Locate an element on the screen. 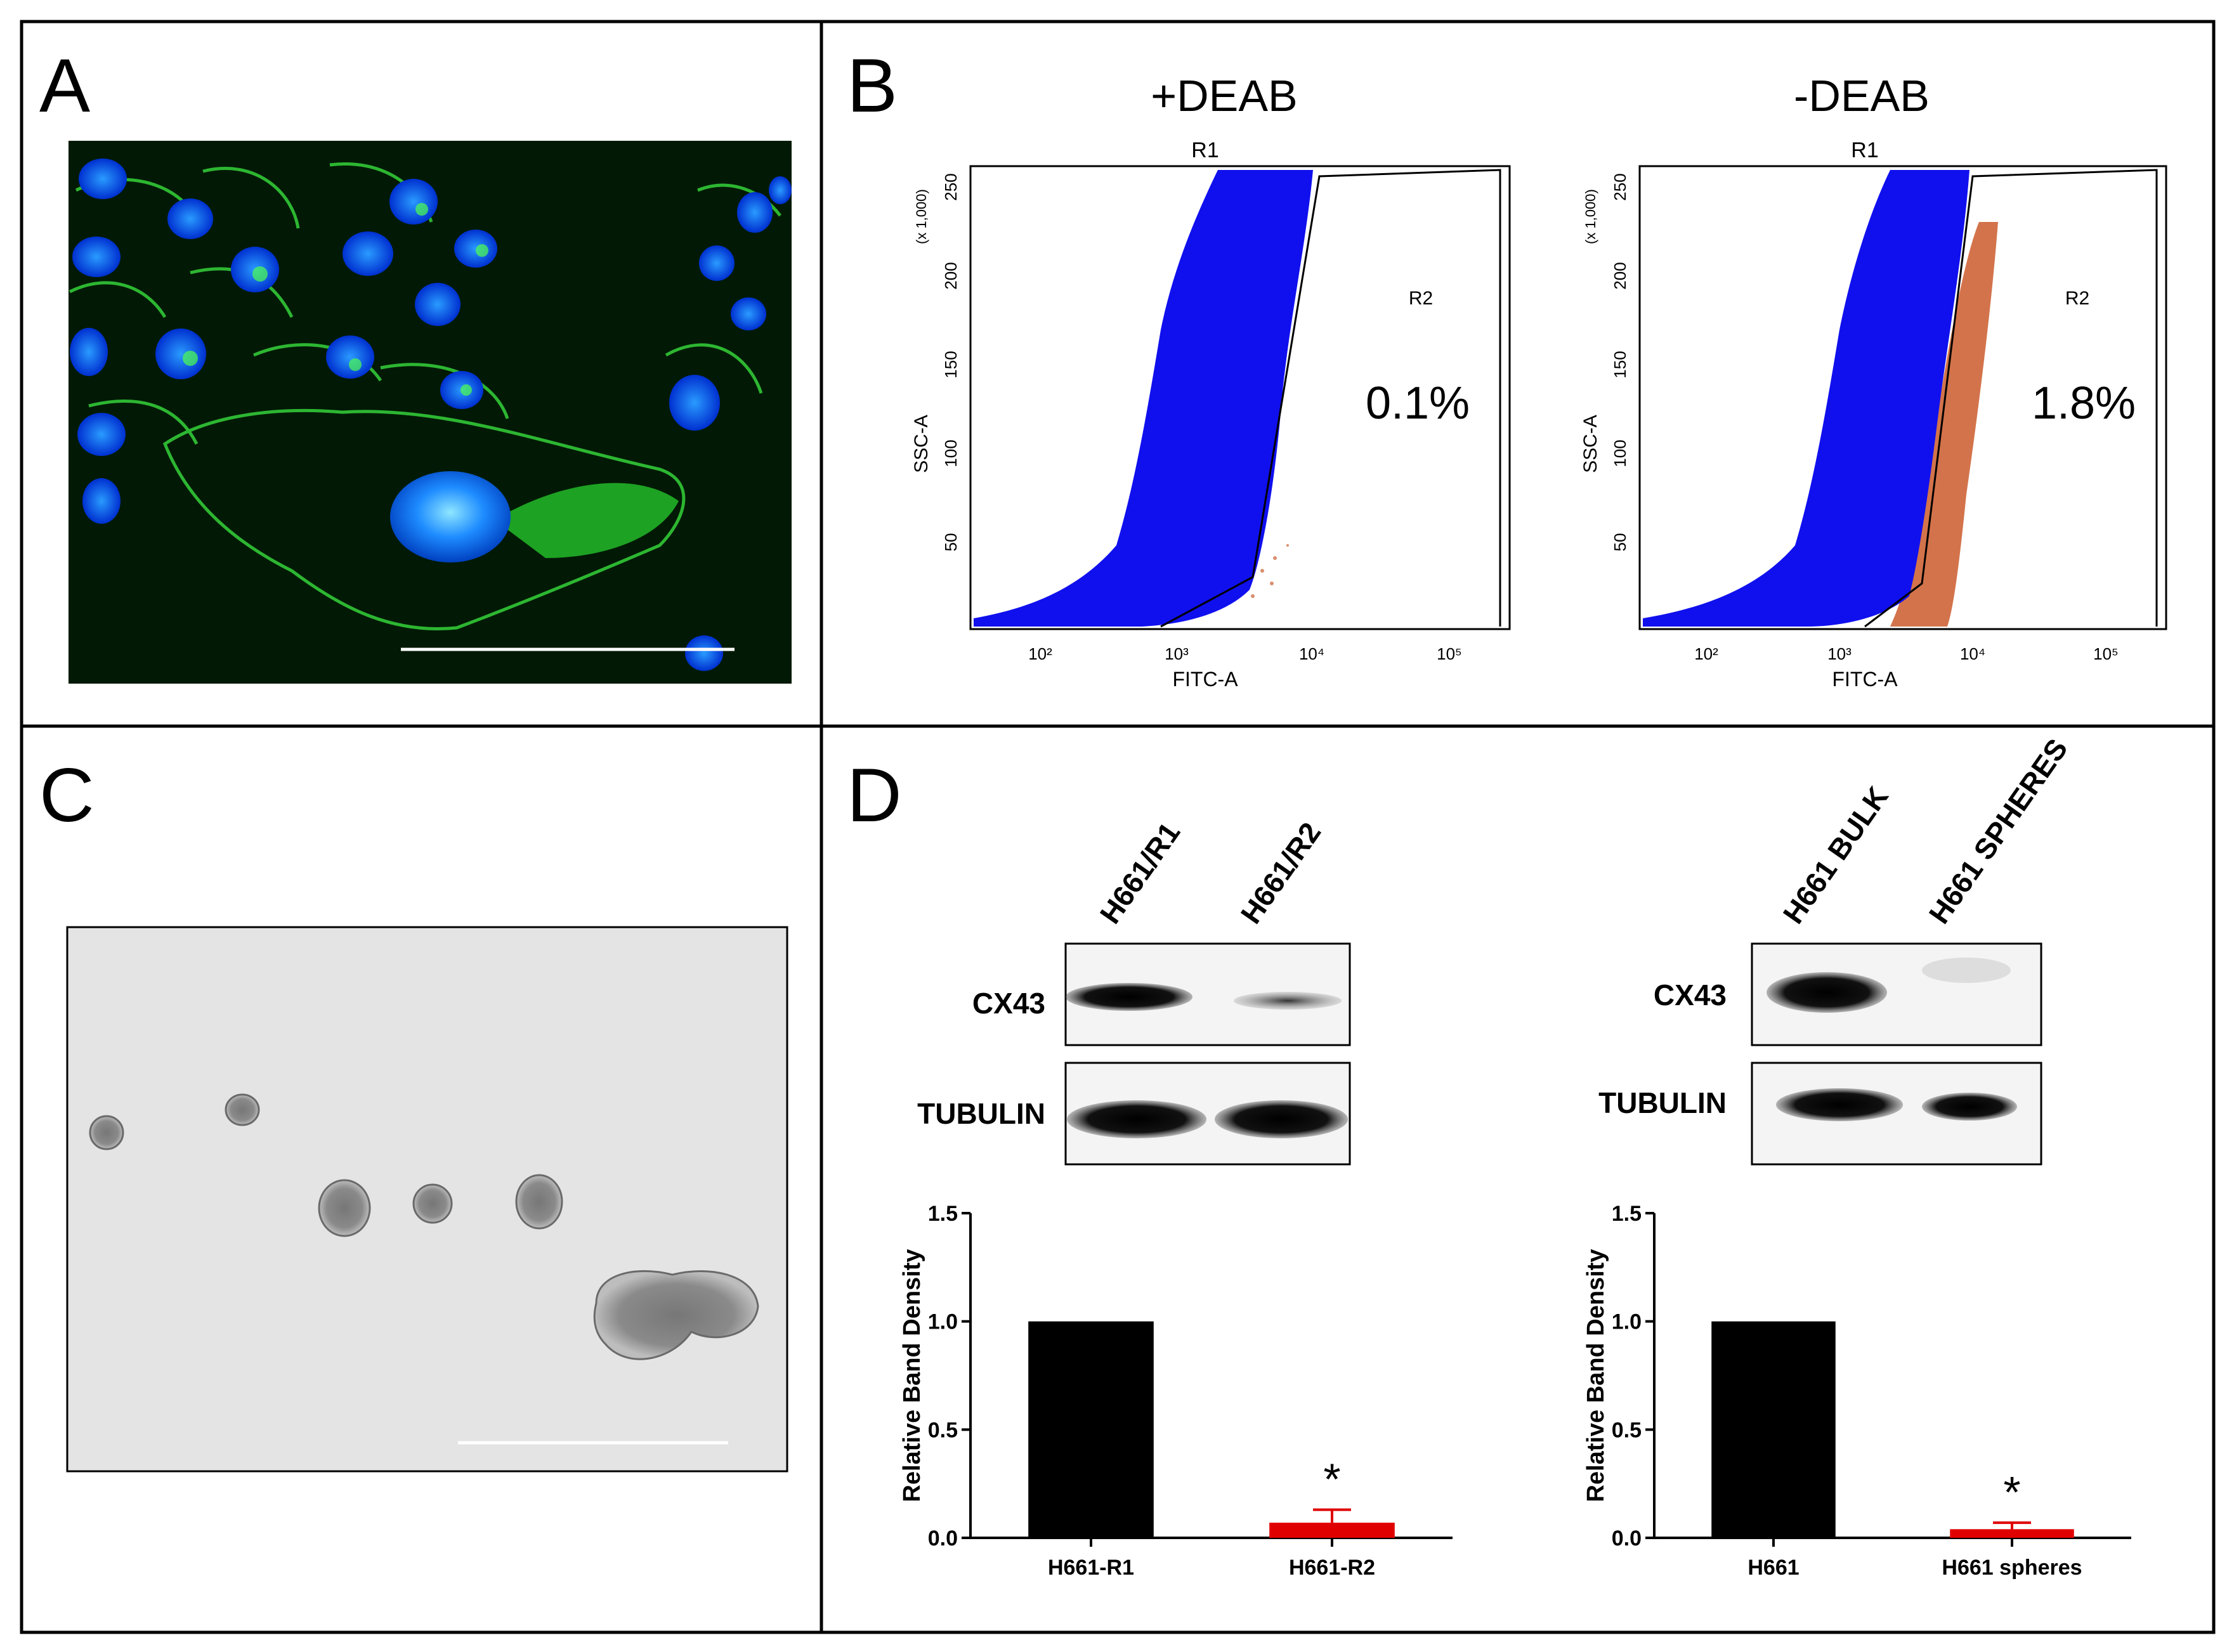  panel-c-letter: C is located at coordinates (67, 796).